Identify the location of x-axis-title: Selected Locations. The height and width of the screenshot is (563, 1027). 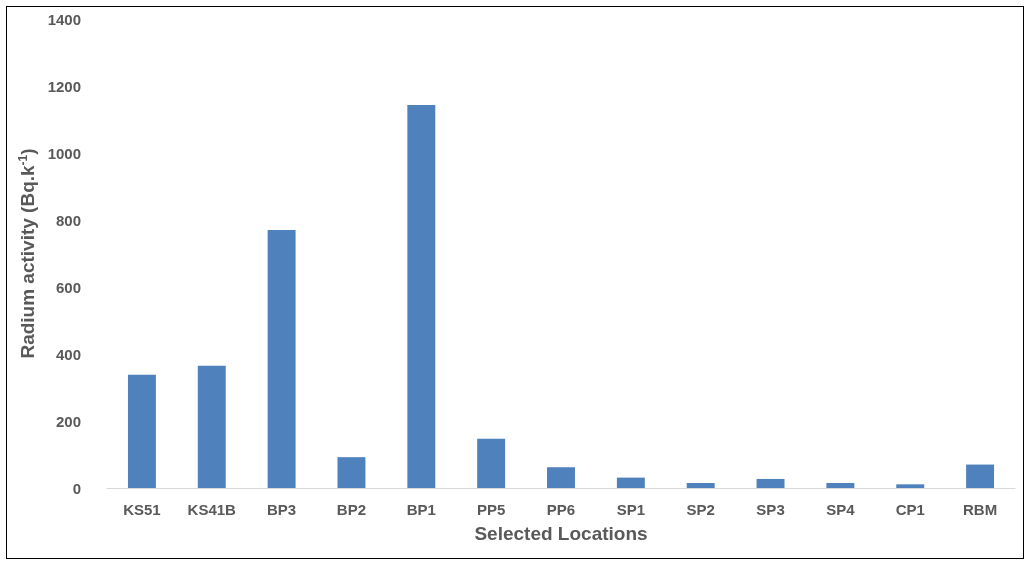
(561, 533).